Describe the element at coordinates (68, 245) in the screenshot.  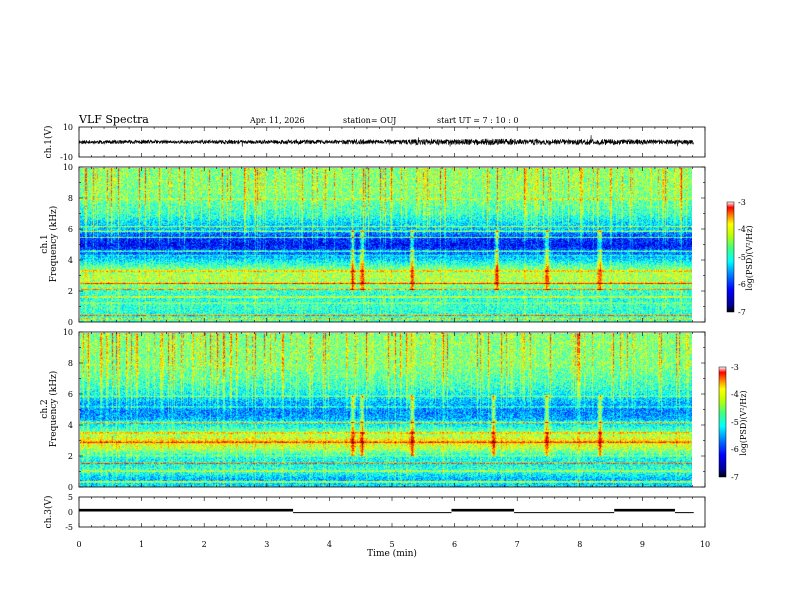
I see `ch1-frequency-ticks: 0 2 4 6 8 10` at that location.